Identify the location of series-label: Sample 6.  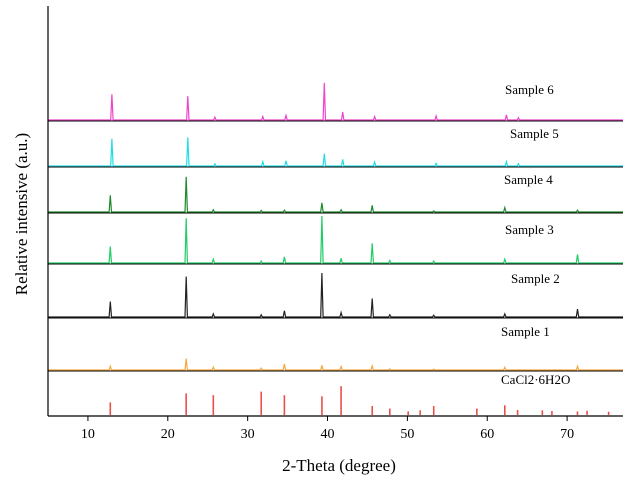
(529, 89).